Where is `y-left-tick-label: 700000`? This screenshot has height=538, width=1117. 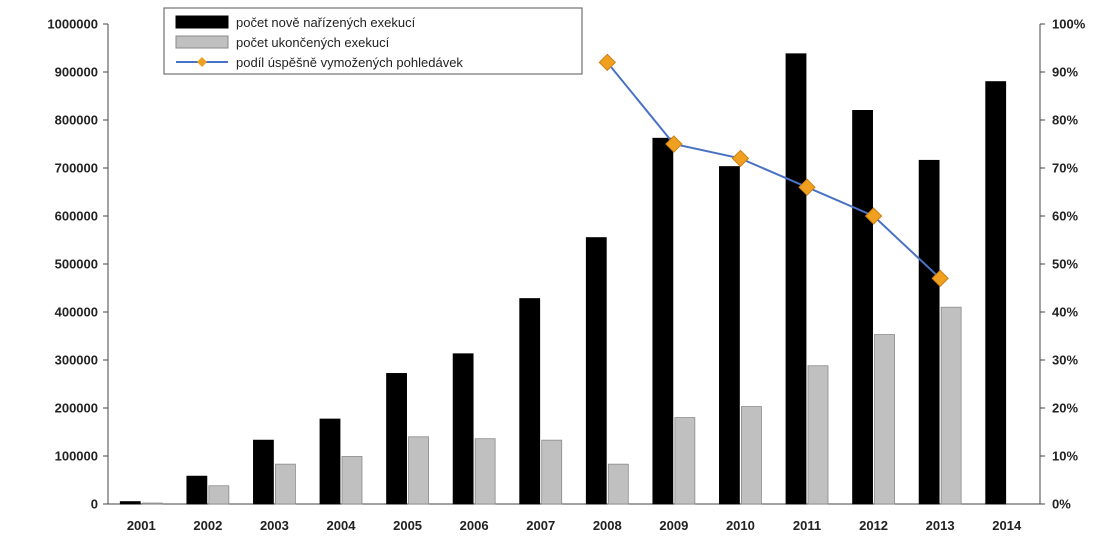
y-left-tick-label: 700000 is located at coordinates (76, 168).